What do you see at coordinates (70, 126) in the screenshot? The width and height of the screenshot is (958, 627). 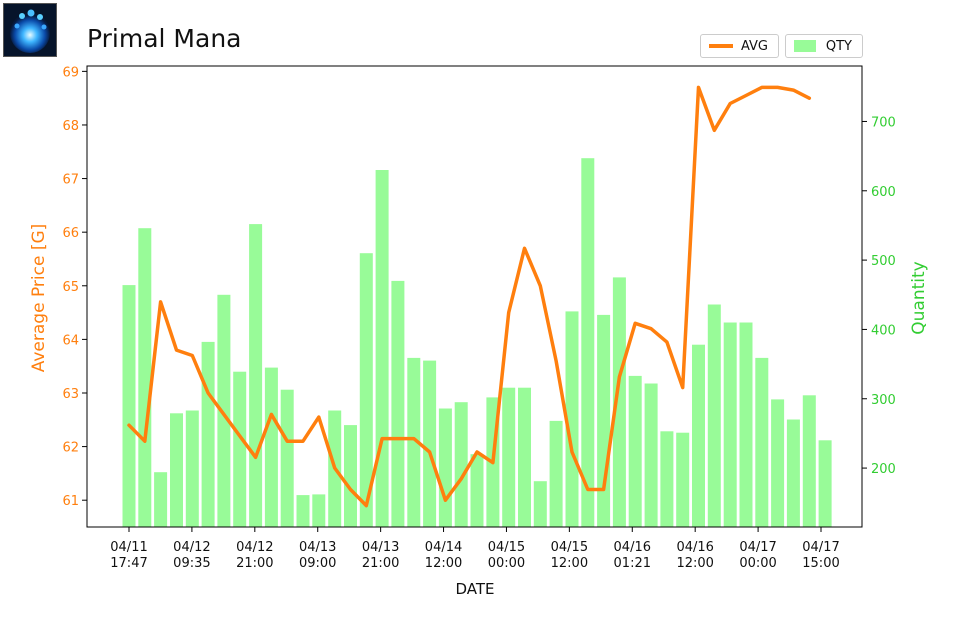 I see `left-tick-label: 68` at bounding box center [70, 126].